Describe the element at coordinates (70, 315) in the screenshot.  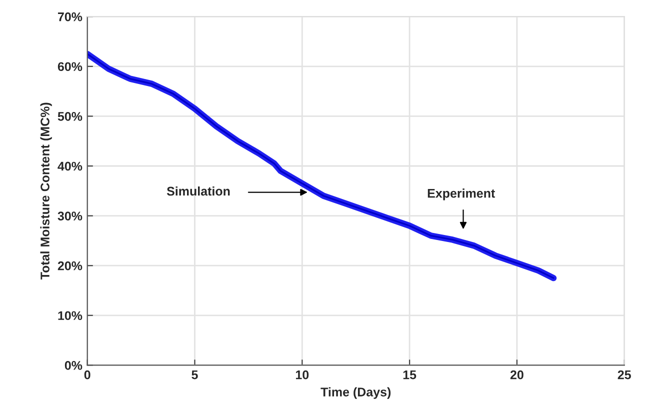
I see `y-tick-label: 10%` at that location.